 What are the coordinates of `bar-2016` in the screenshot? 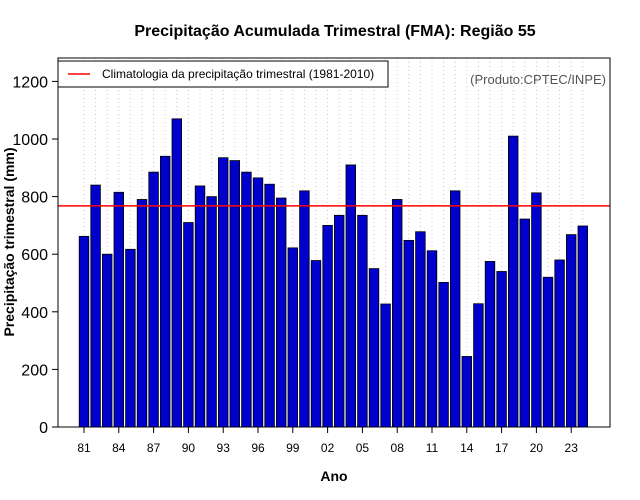 It's located at (490, 344).